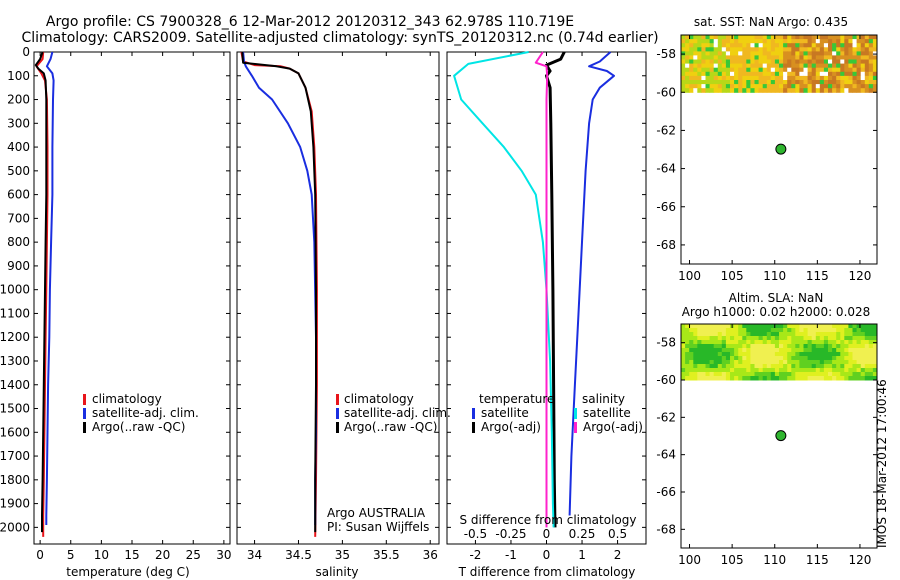  Describe the element at coordinates (666, 207) in the screenshot. I see `sst-ytick-label: -66` at that location.